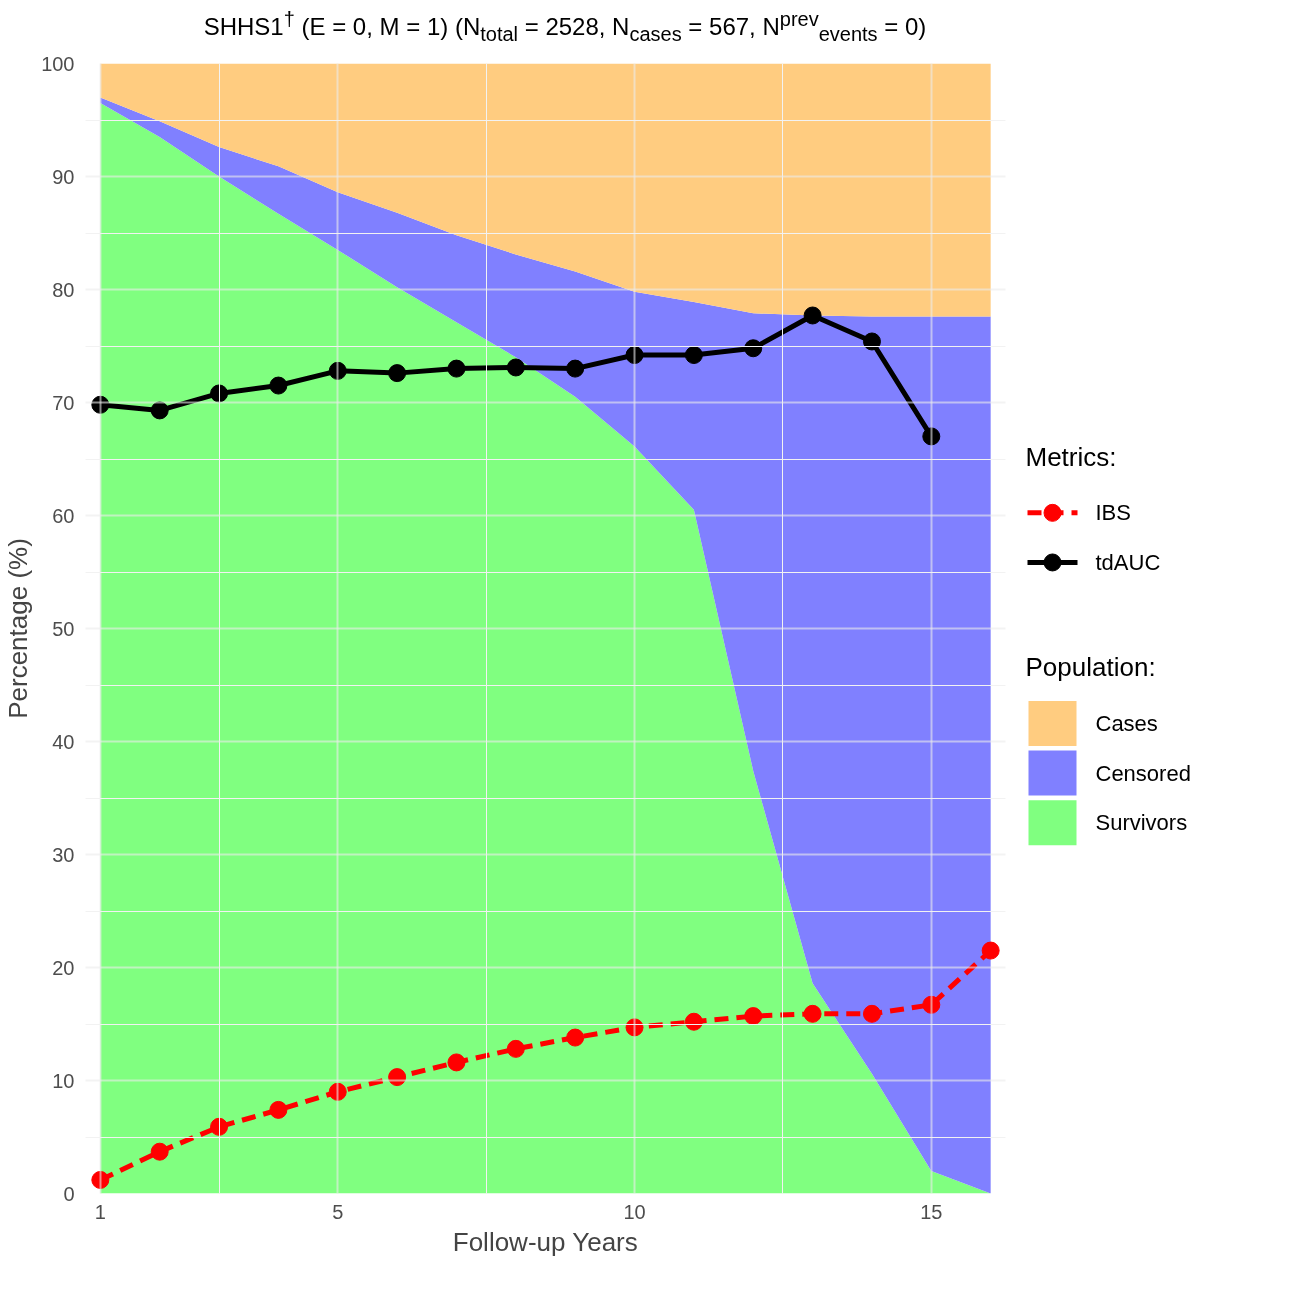 This screenshot has width=1297, height=1306. Describe the element at coordinates (63, 176) in the screenshot. I see `y-tick-label: 90` at that location.